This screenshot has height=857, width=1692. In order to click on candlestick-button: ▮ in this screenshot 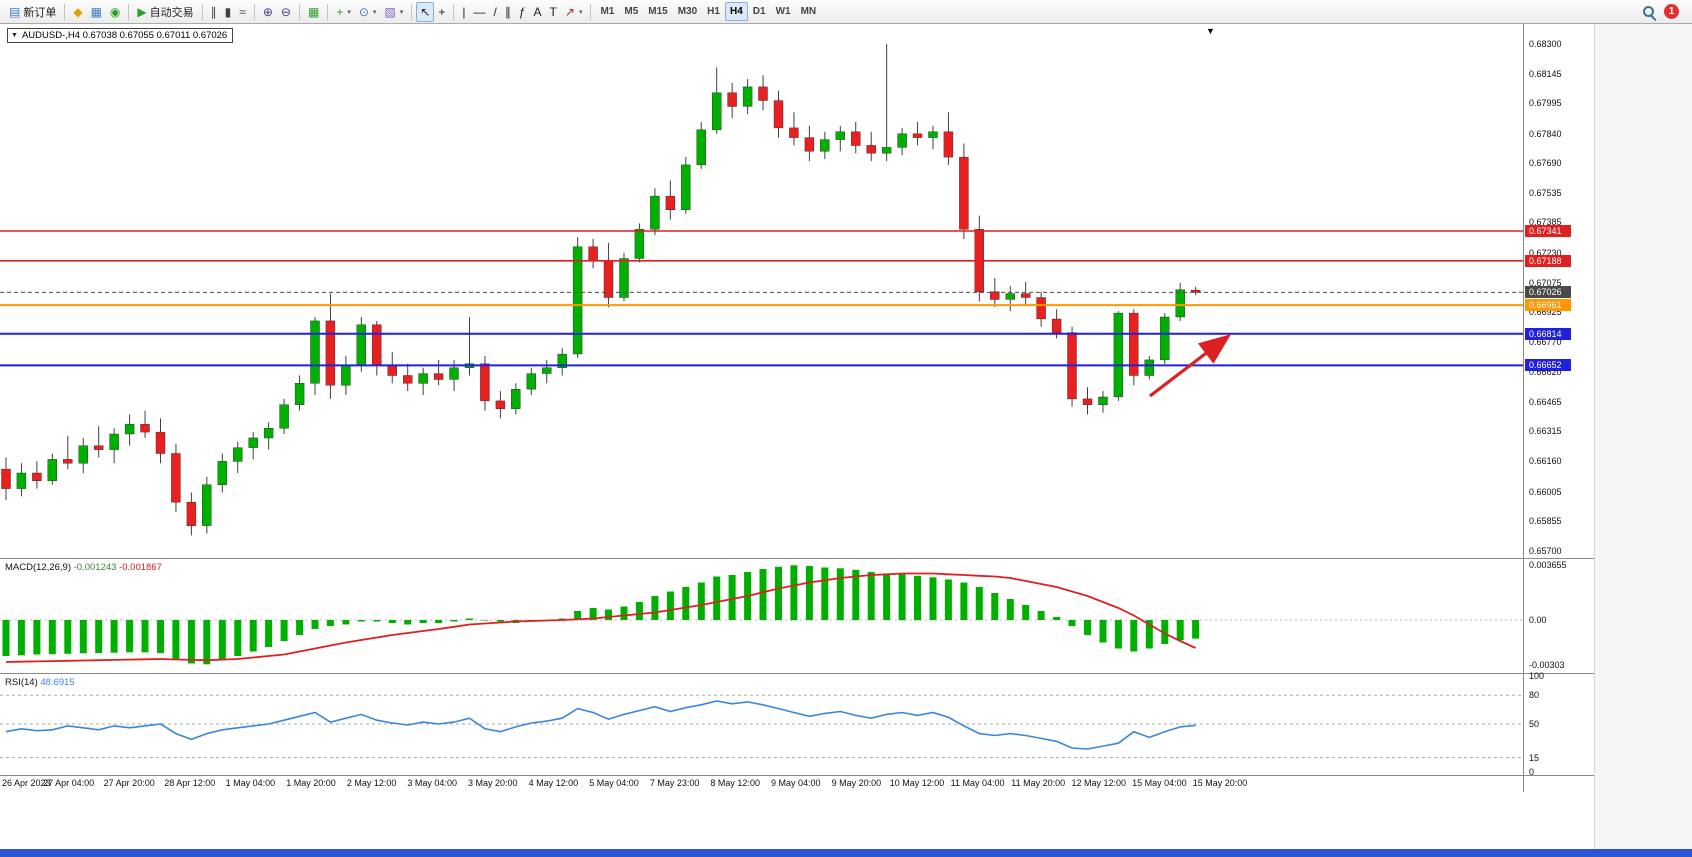, I will do `click(228, 12)`.